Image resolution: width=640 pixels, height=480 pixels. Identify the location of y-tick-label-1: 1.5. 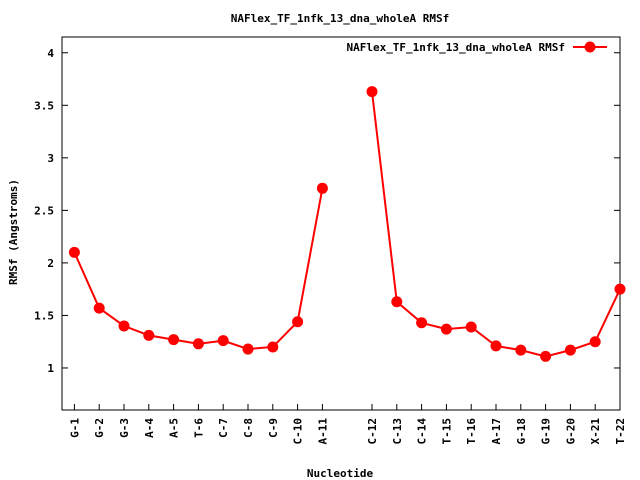
(44, 315).